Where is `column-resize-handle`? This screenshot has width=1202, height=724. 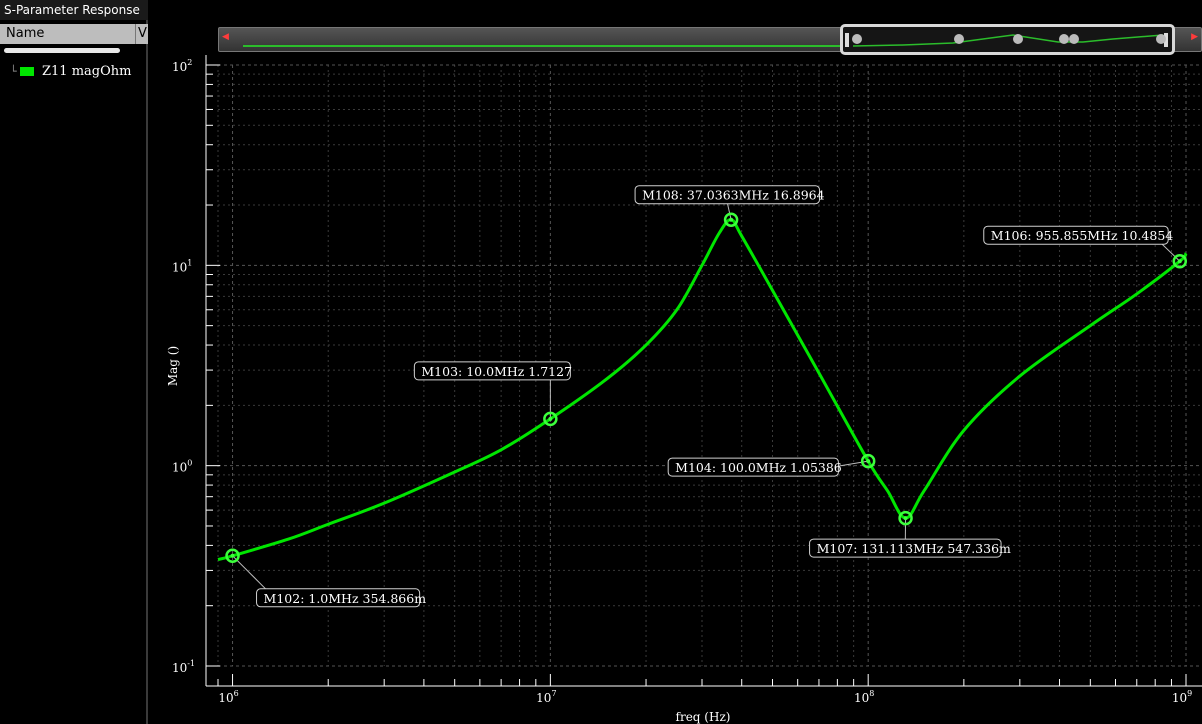
column-resize-handle is located at coordinates (135, 34).